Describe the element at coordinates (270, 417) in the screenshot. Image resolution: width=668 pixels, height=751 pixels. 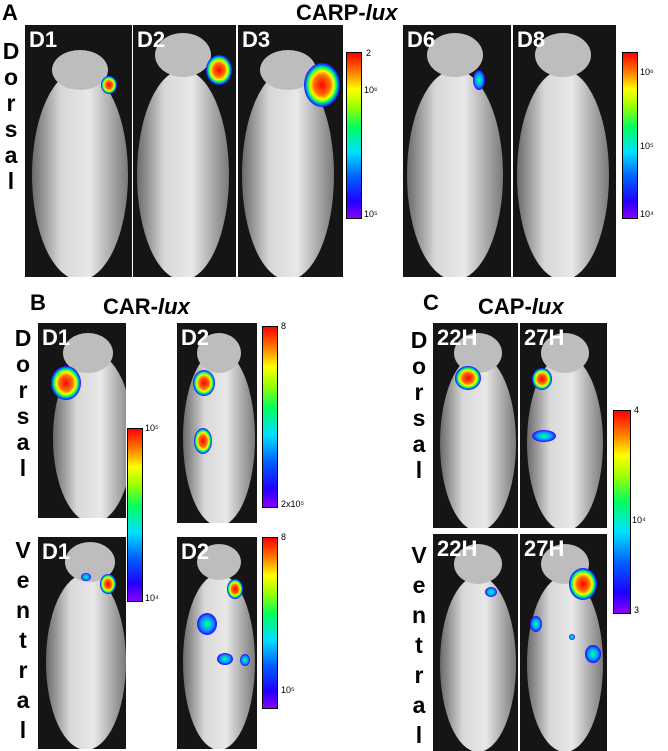
I see `colorbar-b2` at that location.